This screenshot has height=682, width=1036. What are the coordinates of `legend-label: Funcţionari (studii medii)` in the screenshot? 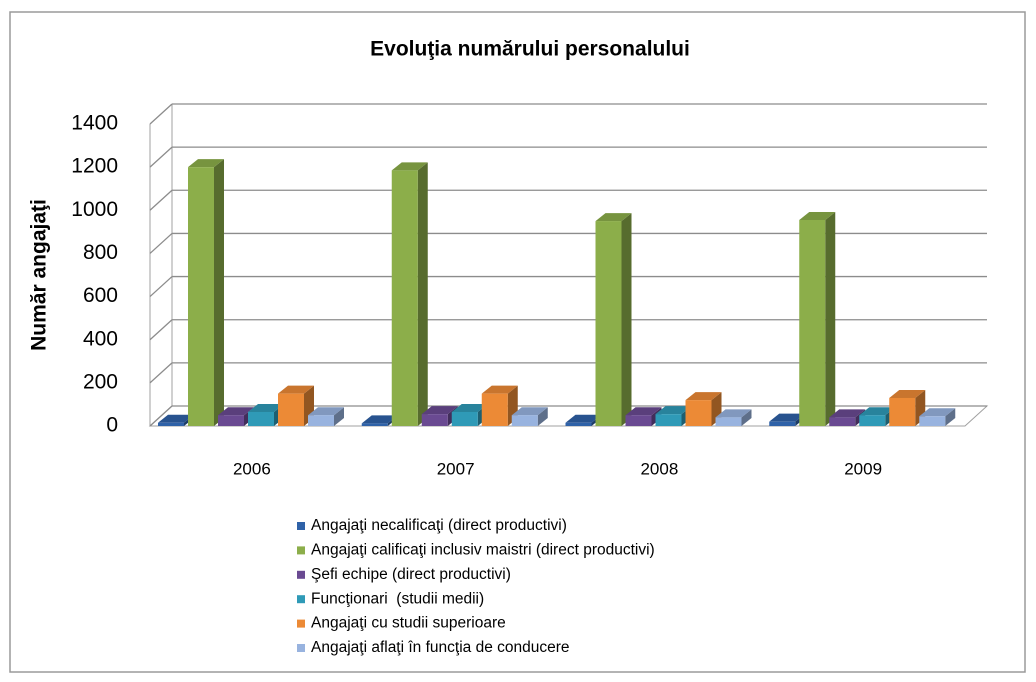 It's located at (397, 598).